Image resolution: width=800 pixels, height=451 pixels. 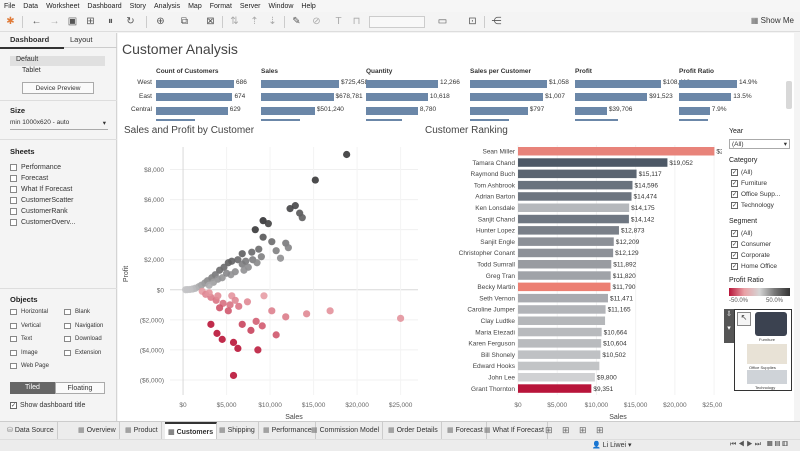 What do you see at coordinates (413, 431) in the screenshot?
I see `tab-order-details: ▦ Order Details` at bounding box center [413, 431].